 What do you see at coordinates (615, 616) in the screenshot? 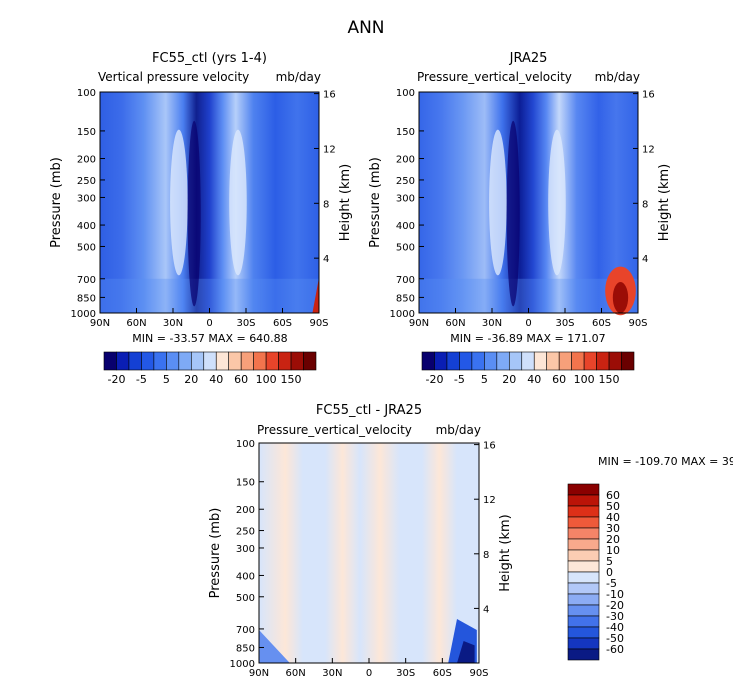
I see `colorbar-label: -30` at bounding box center [615, 616].